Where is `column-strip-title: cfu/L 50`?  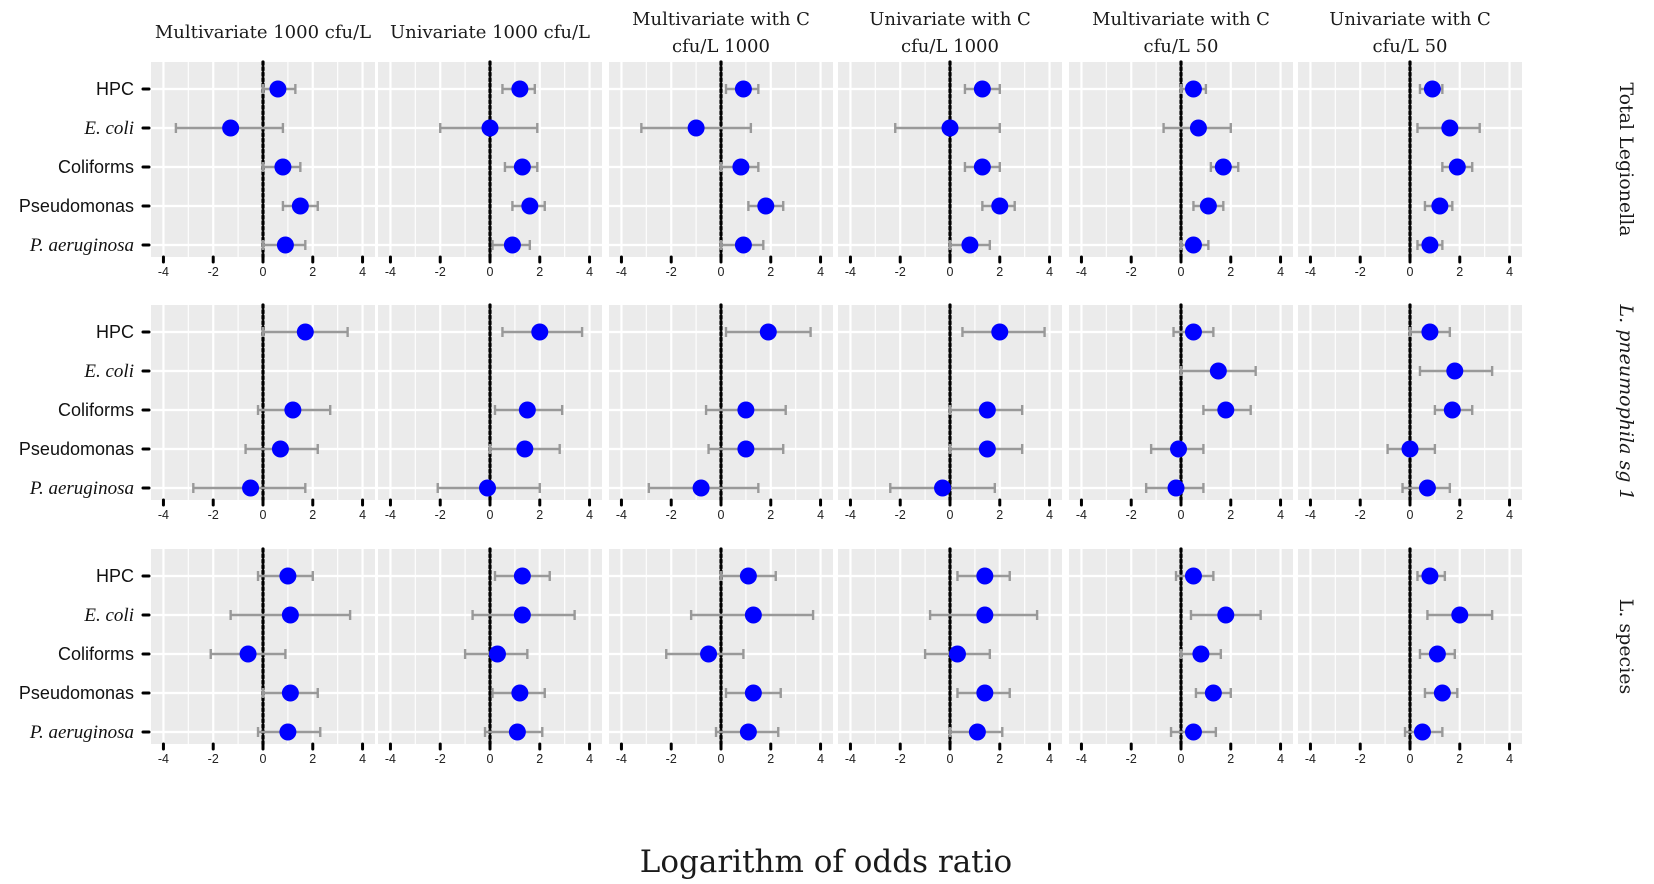 column-strip-title: cfu/L 50 is located at coordinates (1181, 46).